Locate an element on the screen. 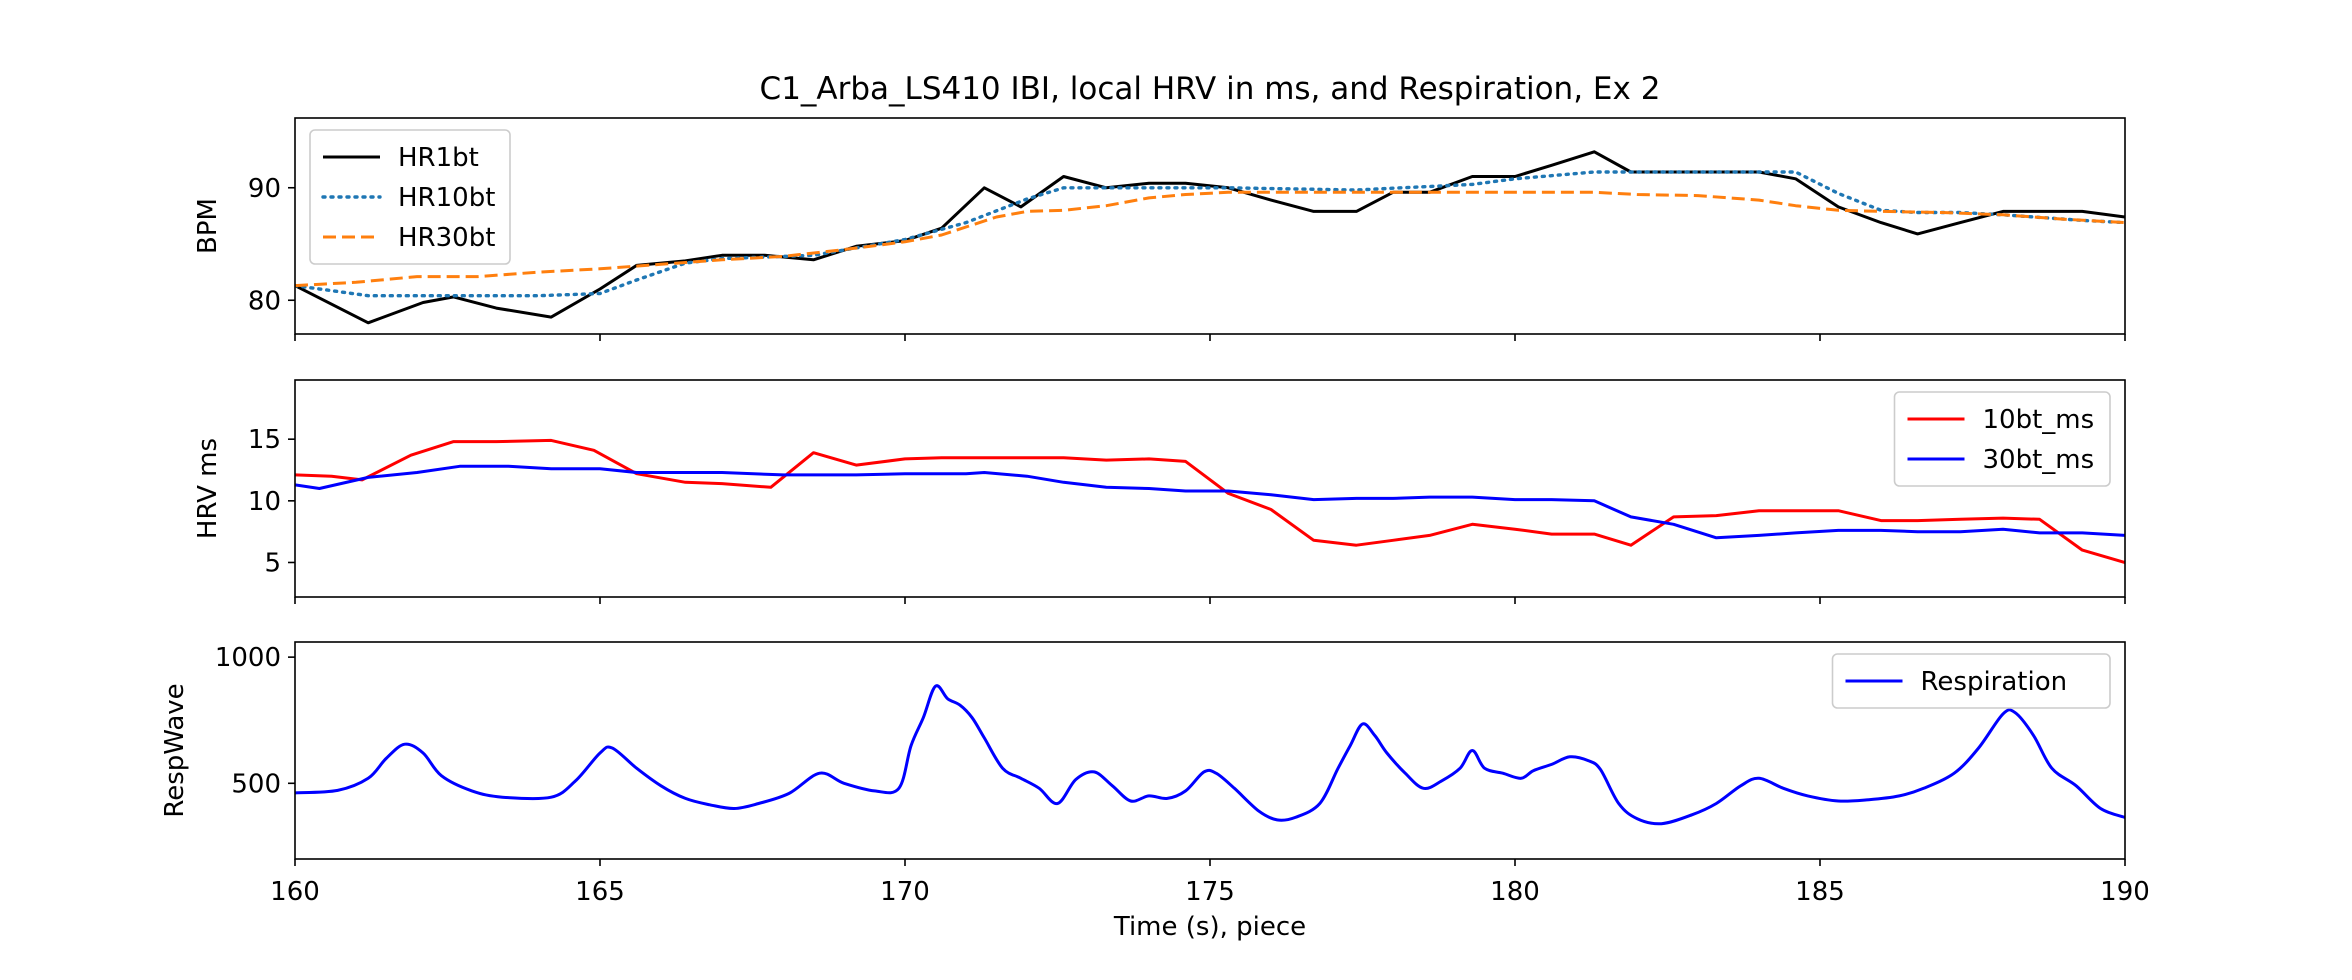 The height and width of the screenshot is (980, 2352). y-tick-label: 5 is located at coordinates (272, 563).